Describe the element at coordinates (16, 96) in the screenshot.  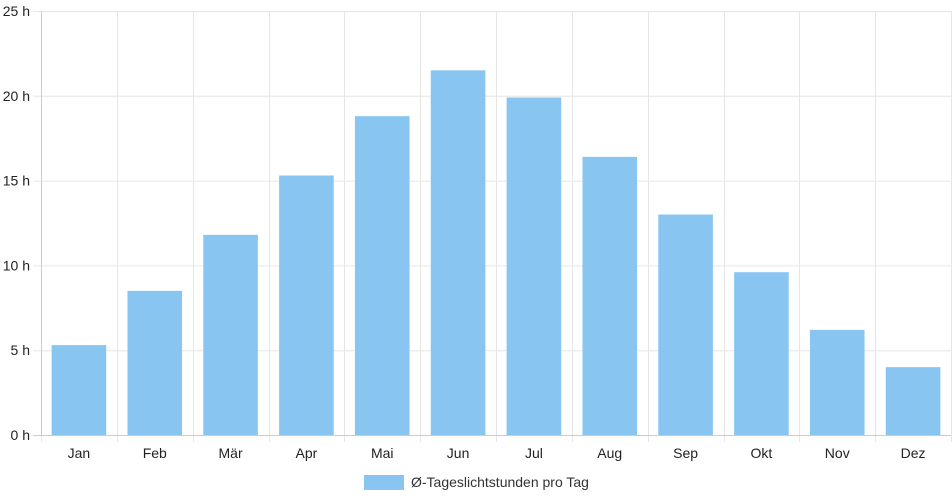
I see `y-tick-label: 20 h` at that location.